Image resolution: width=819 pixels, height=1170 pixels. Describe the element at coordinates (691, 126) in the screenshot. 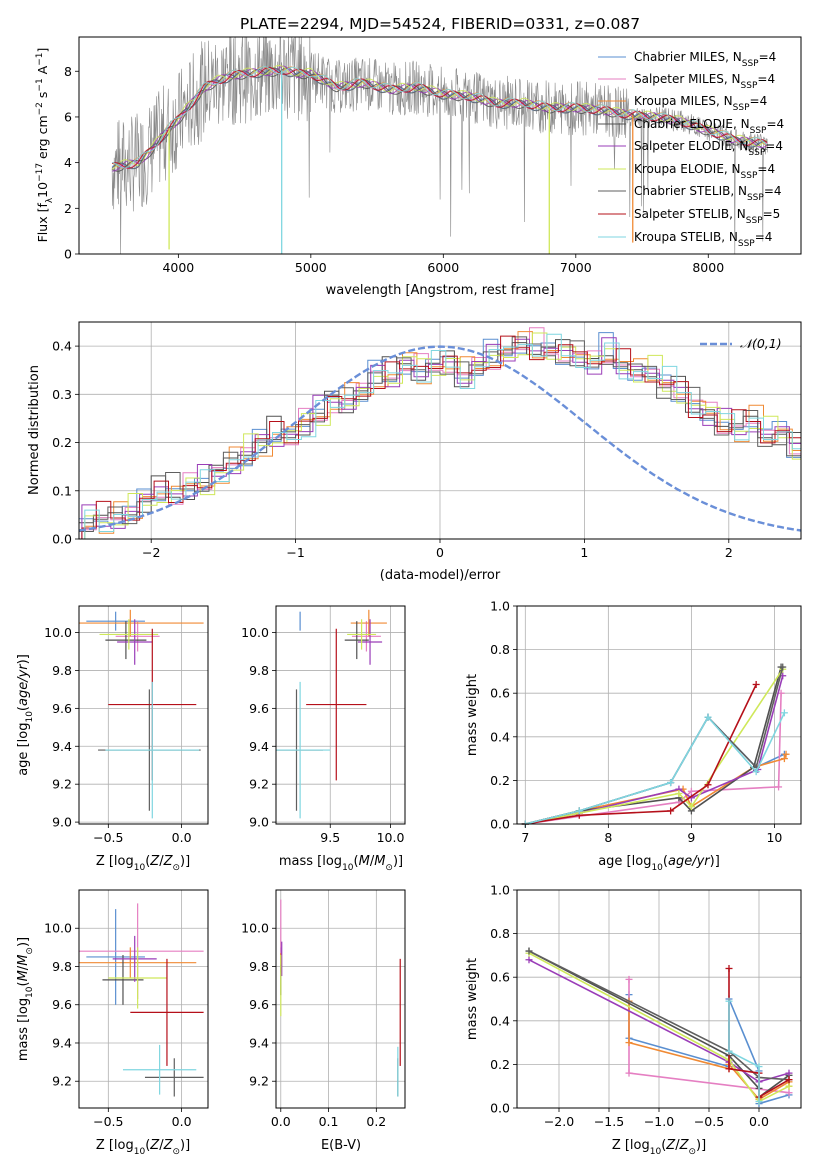

I see `legend-entry: Chabrier ELODIE, NSSP=4` at that location.